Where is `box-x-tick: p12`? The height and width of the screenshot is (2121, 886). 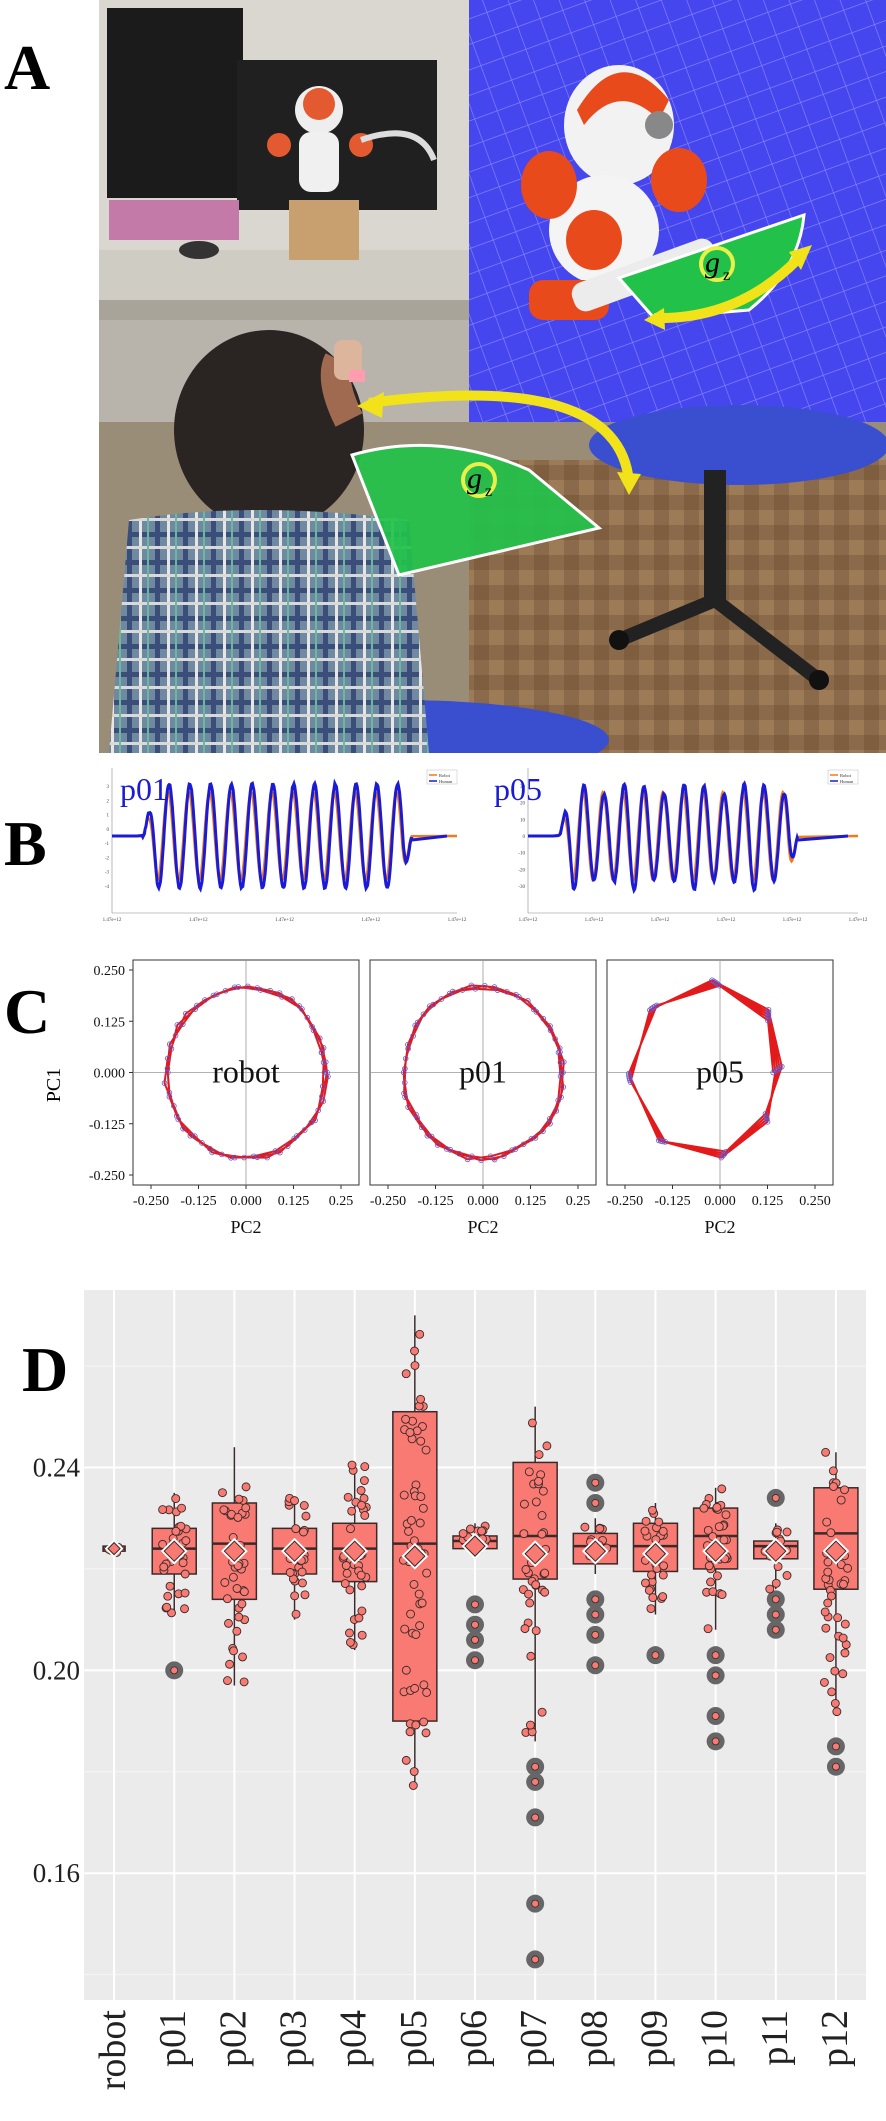 box-x-tick: p12 is located at coordinates (835, 2038).